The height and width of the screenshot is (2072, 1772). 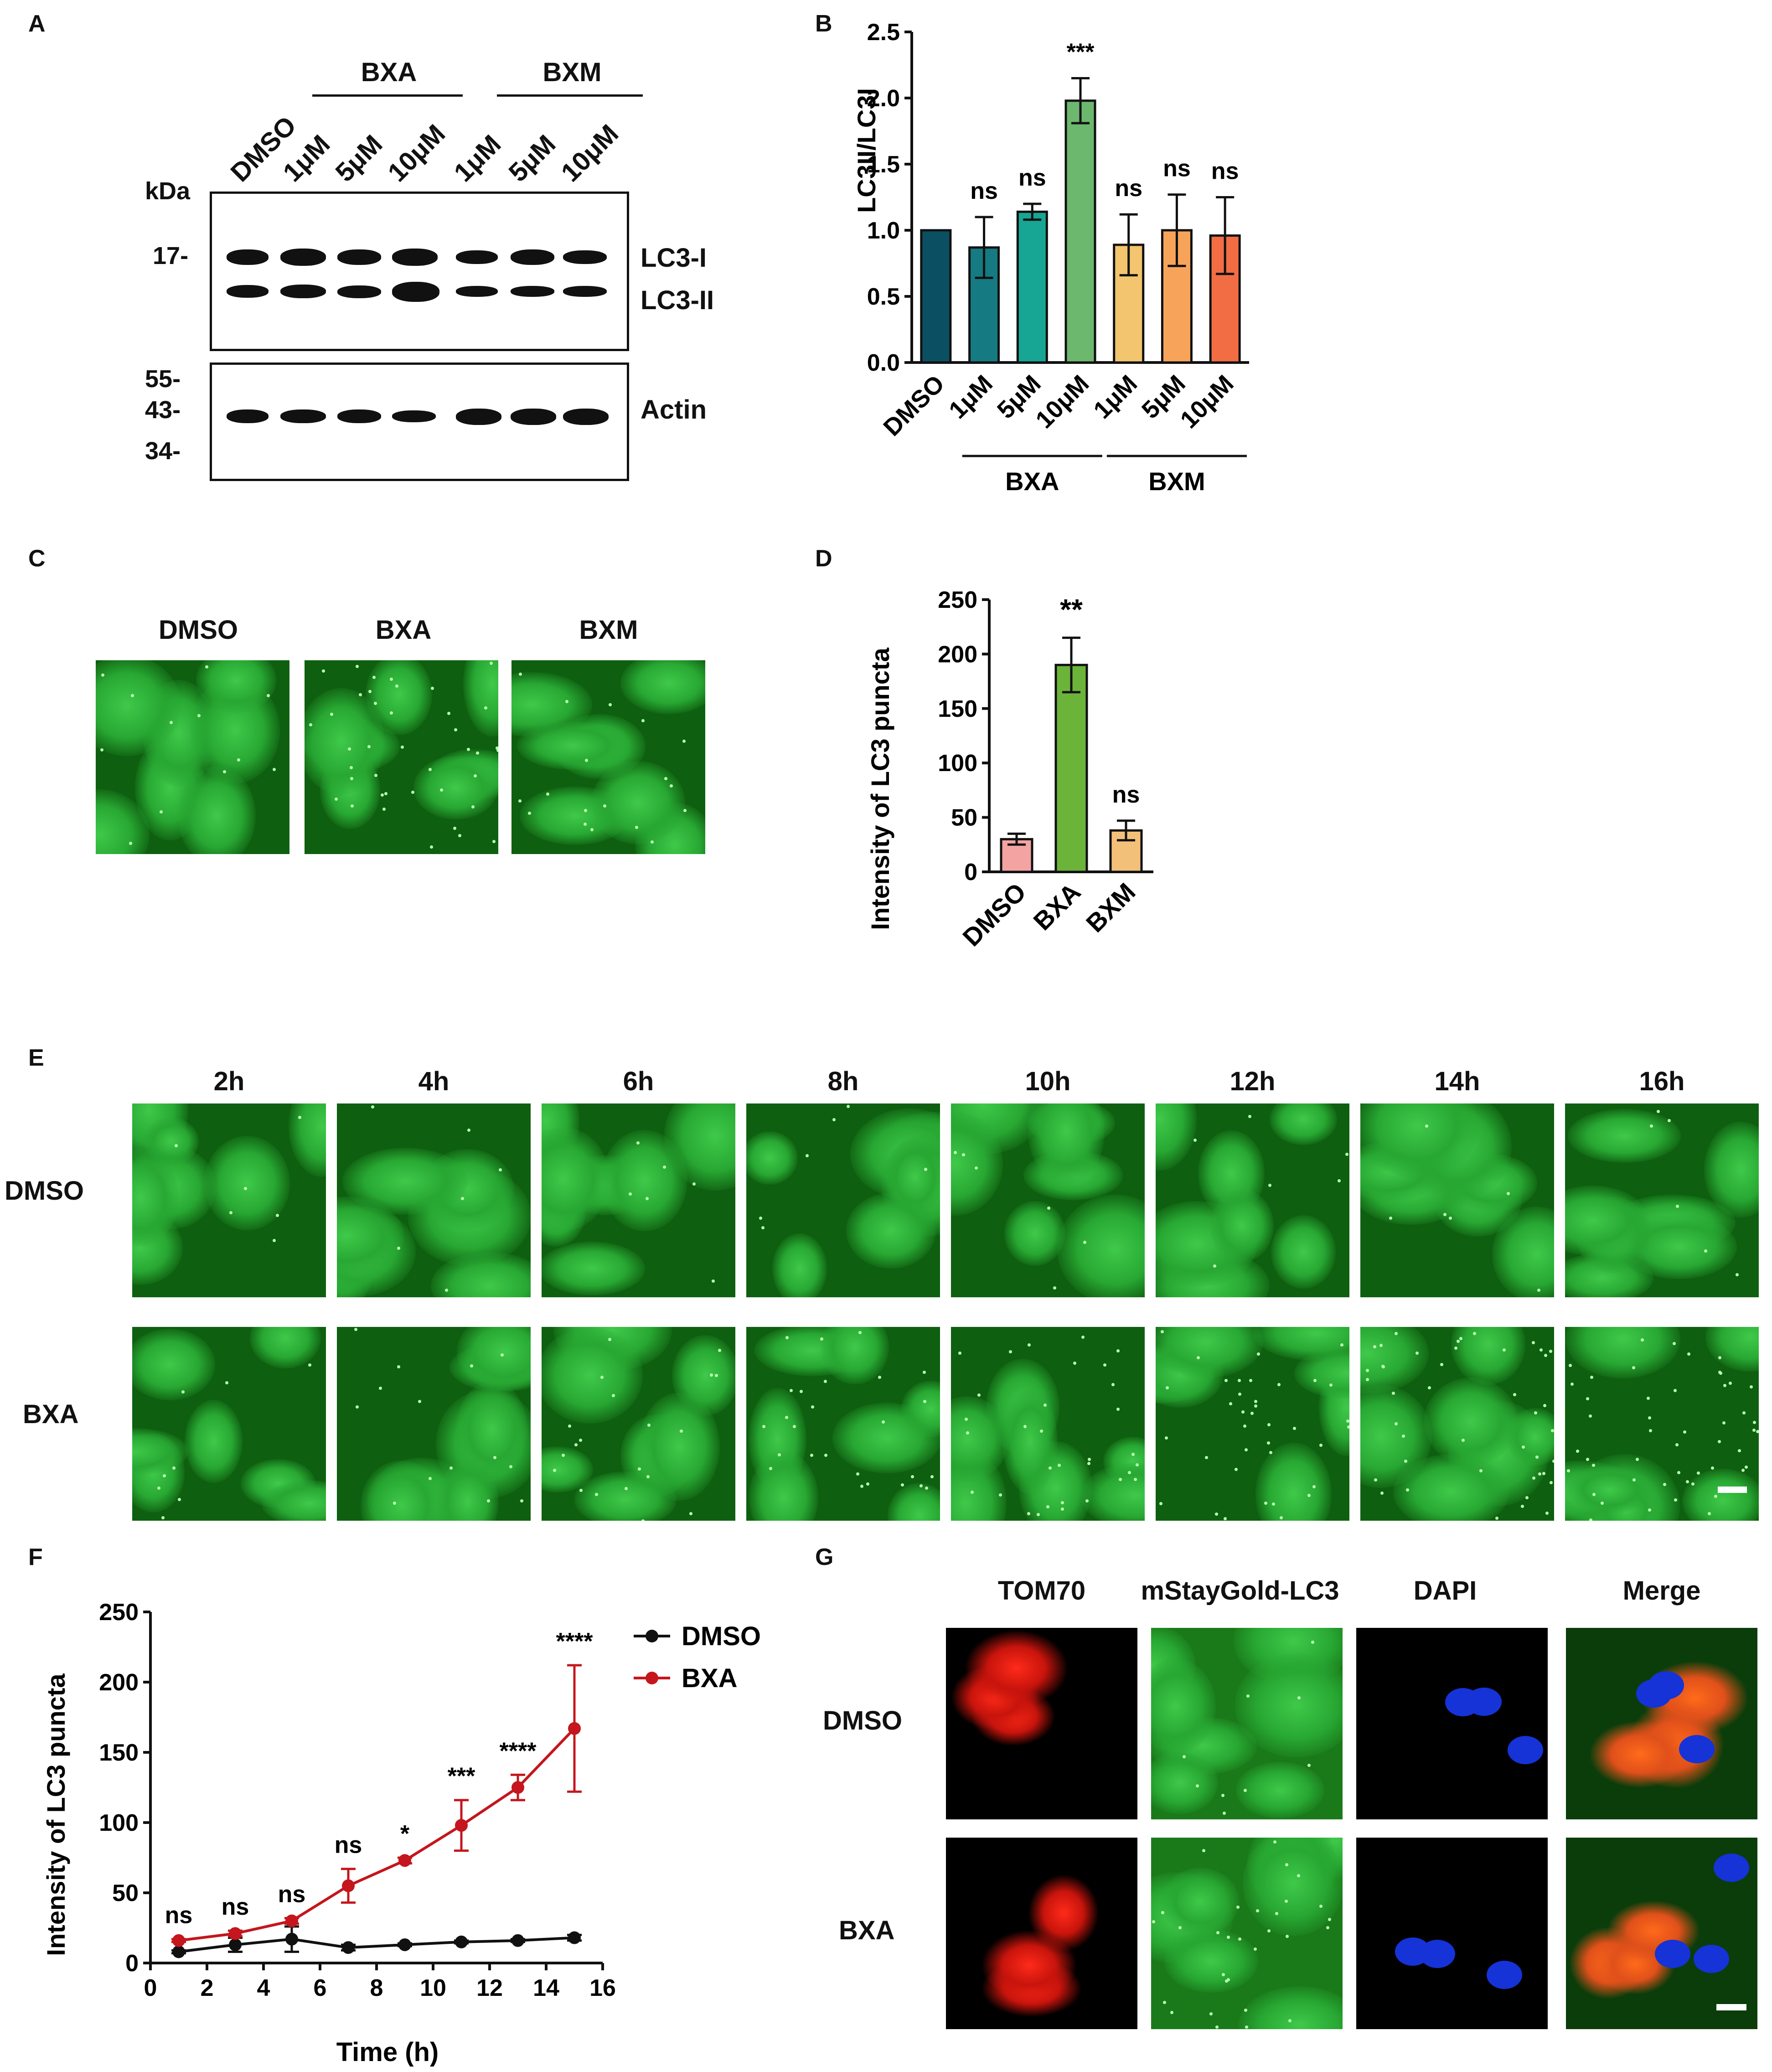 What do you see at coordinates (37, 23) in the screenshot?
I see `panel-label-a: A` at bounding box center [37, 23].